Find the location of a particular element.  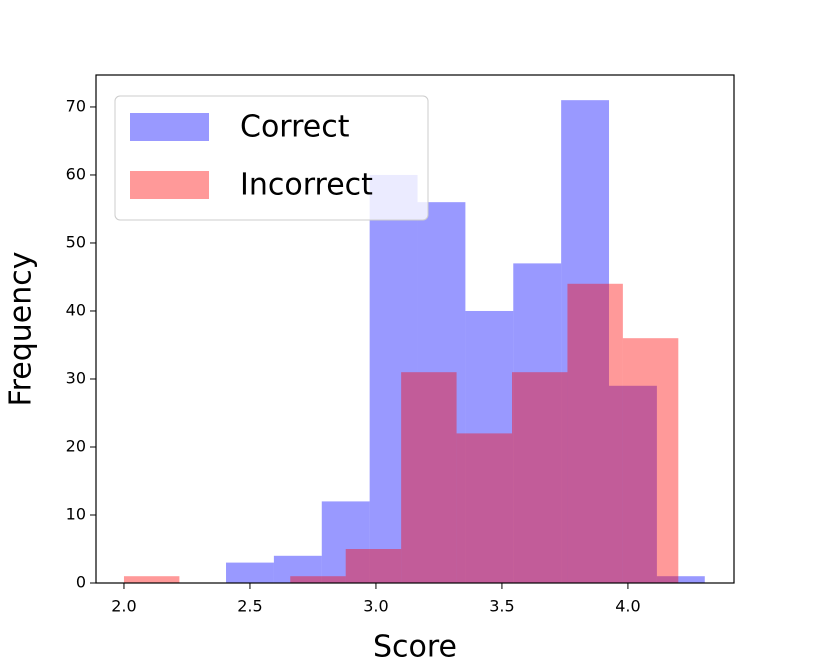

x-tick-label: 2.0 is located at coordinates (123, 606).